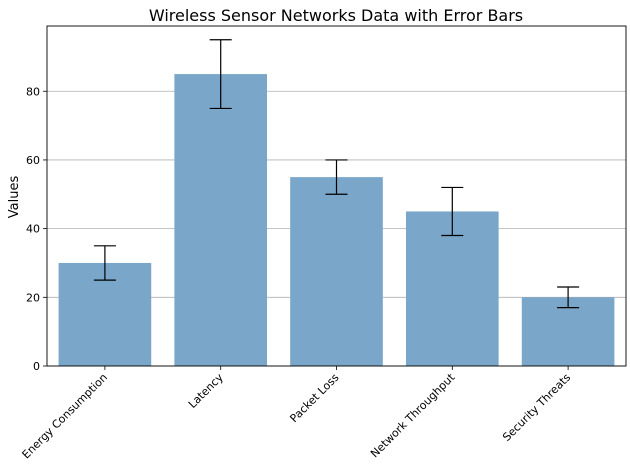 Image resolution: width=630 pixels, height=471 pixels. What do you see at coordinates (33, 91) in the screenshot?
I see `y-tick-label: 80` at bounding box center [33, 91].